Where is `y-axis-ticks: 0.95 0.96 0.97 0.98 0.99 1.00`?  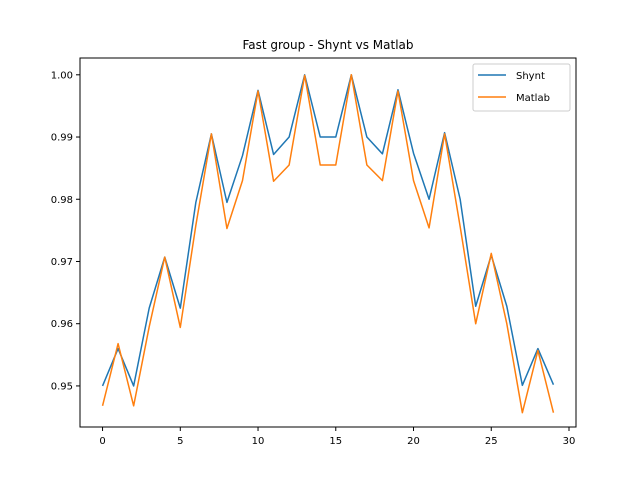
y-axis-ticks: 0.95 0.96 0.97 0.98 0.99 1.00 is located at coordinates (65, 231).